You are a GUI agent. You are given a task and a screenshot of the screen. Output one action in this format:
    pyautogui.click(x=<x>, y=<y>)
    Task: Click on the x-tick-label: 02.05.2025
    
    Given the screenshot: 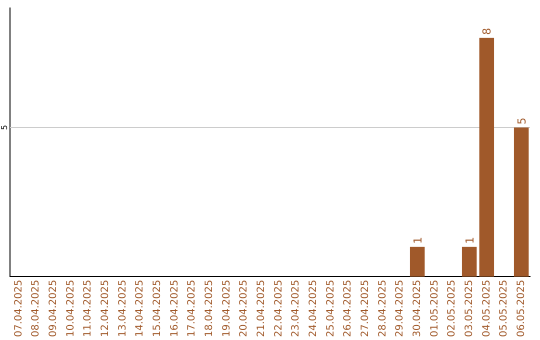 What is the action you would take?
    pyautogui.click(x=452, y=309)
    